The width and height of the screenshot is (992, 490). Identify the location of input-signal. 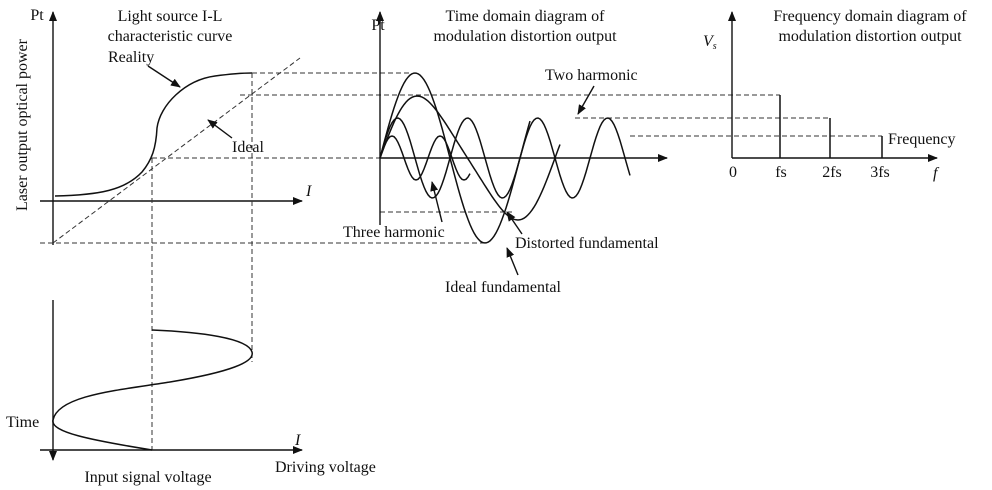
(152, 390).